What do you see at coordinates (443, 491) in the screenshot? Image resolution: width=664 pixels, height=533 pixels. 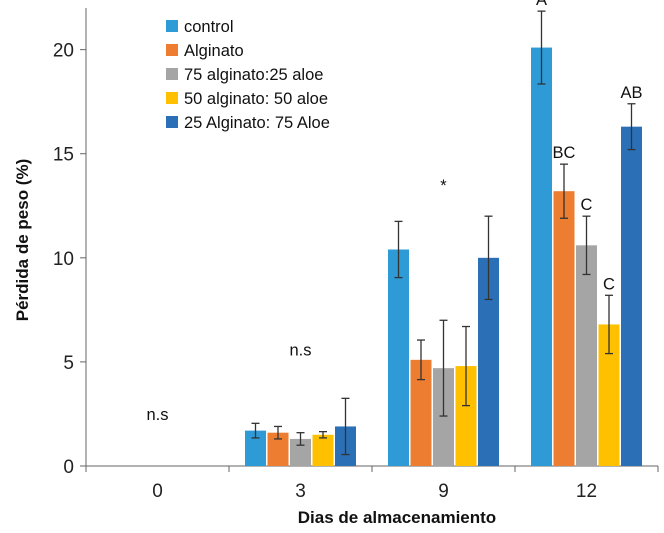 I see `x-tick-label: 9` at bounding box center [443, 491].